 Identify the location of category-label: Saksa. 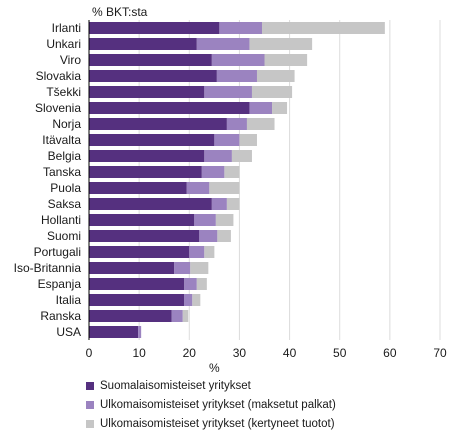
(65, 204).